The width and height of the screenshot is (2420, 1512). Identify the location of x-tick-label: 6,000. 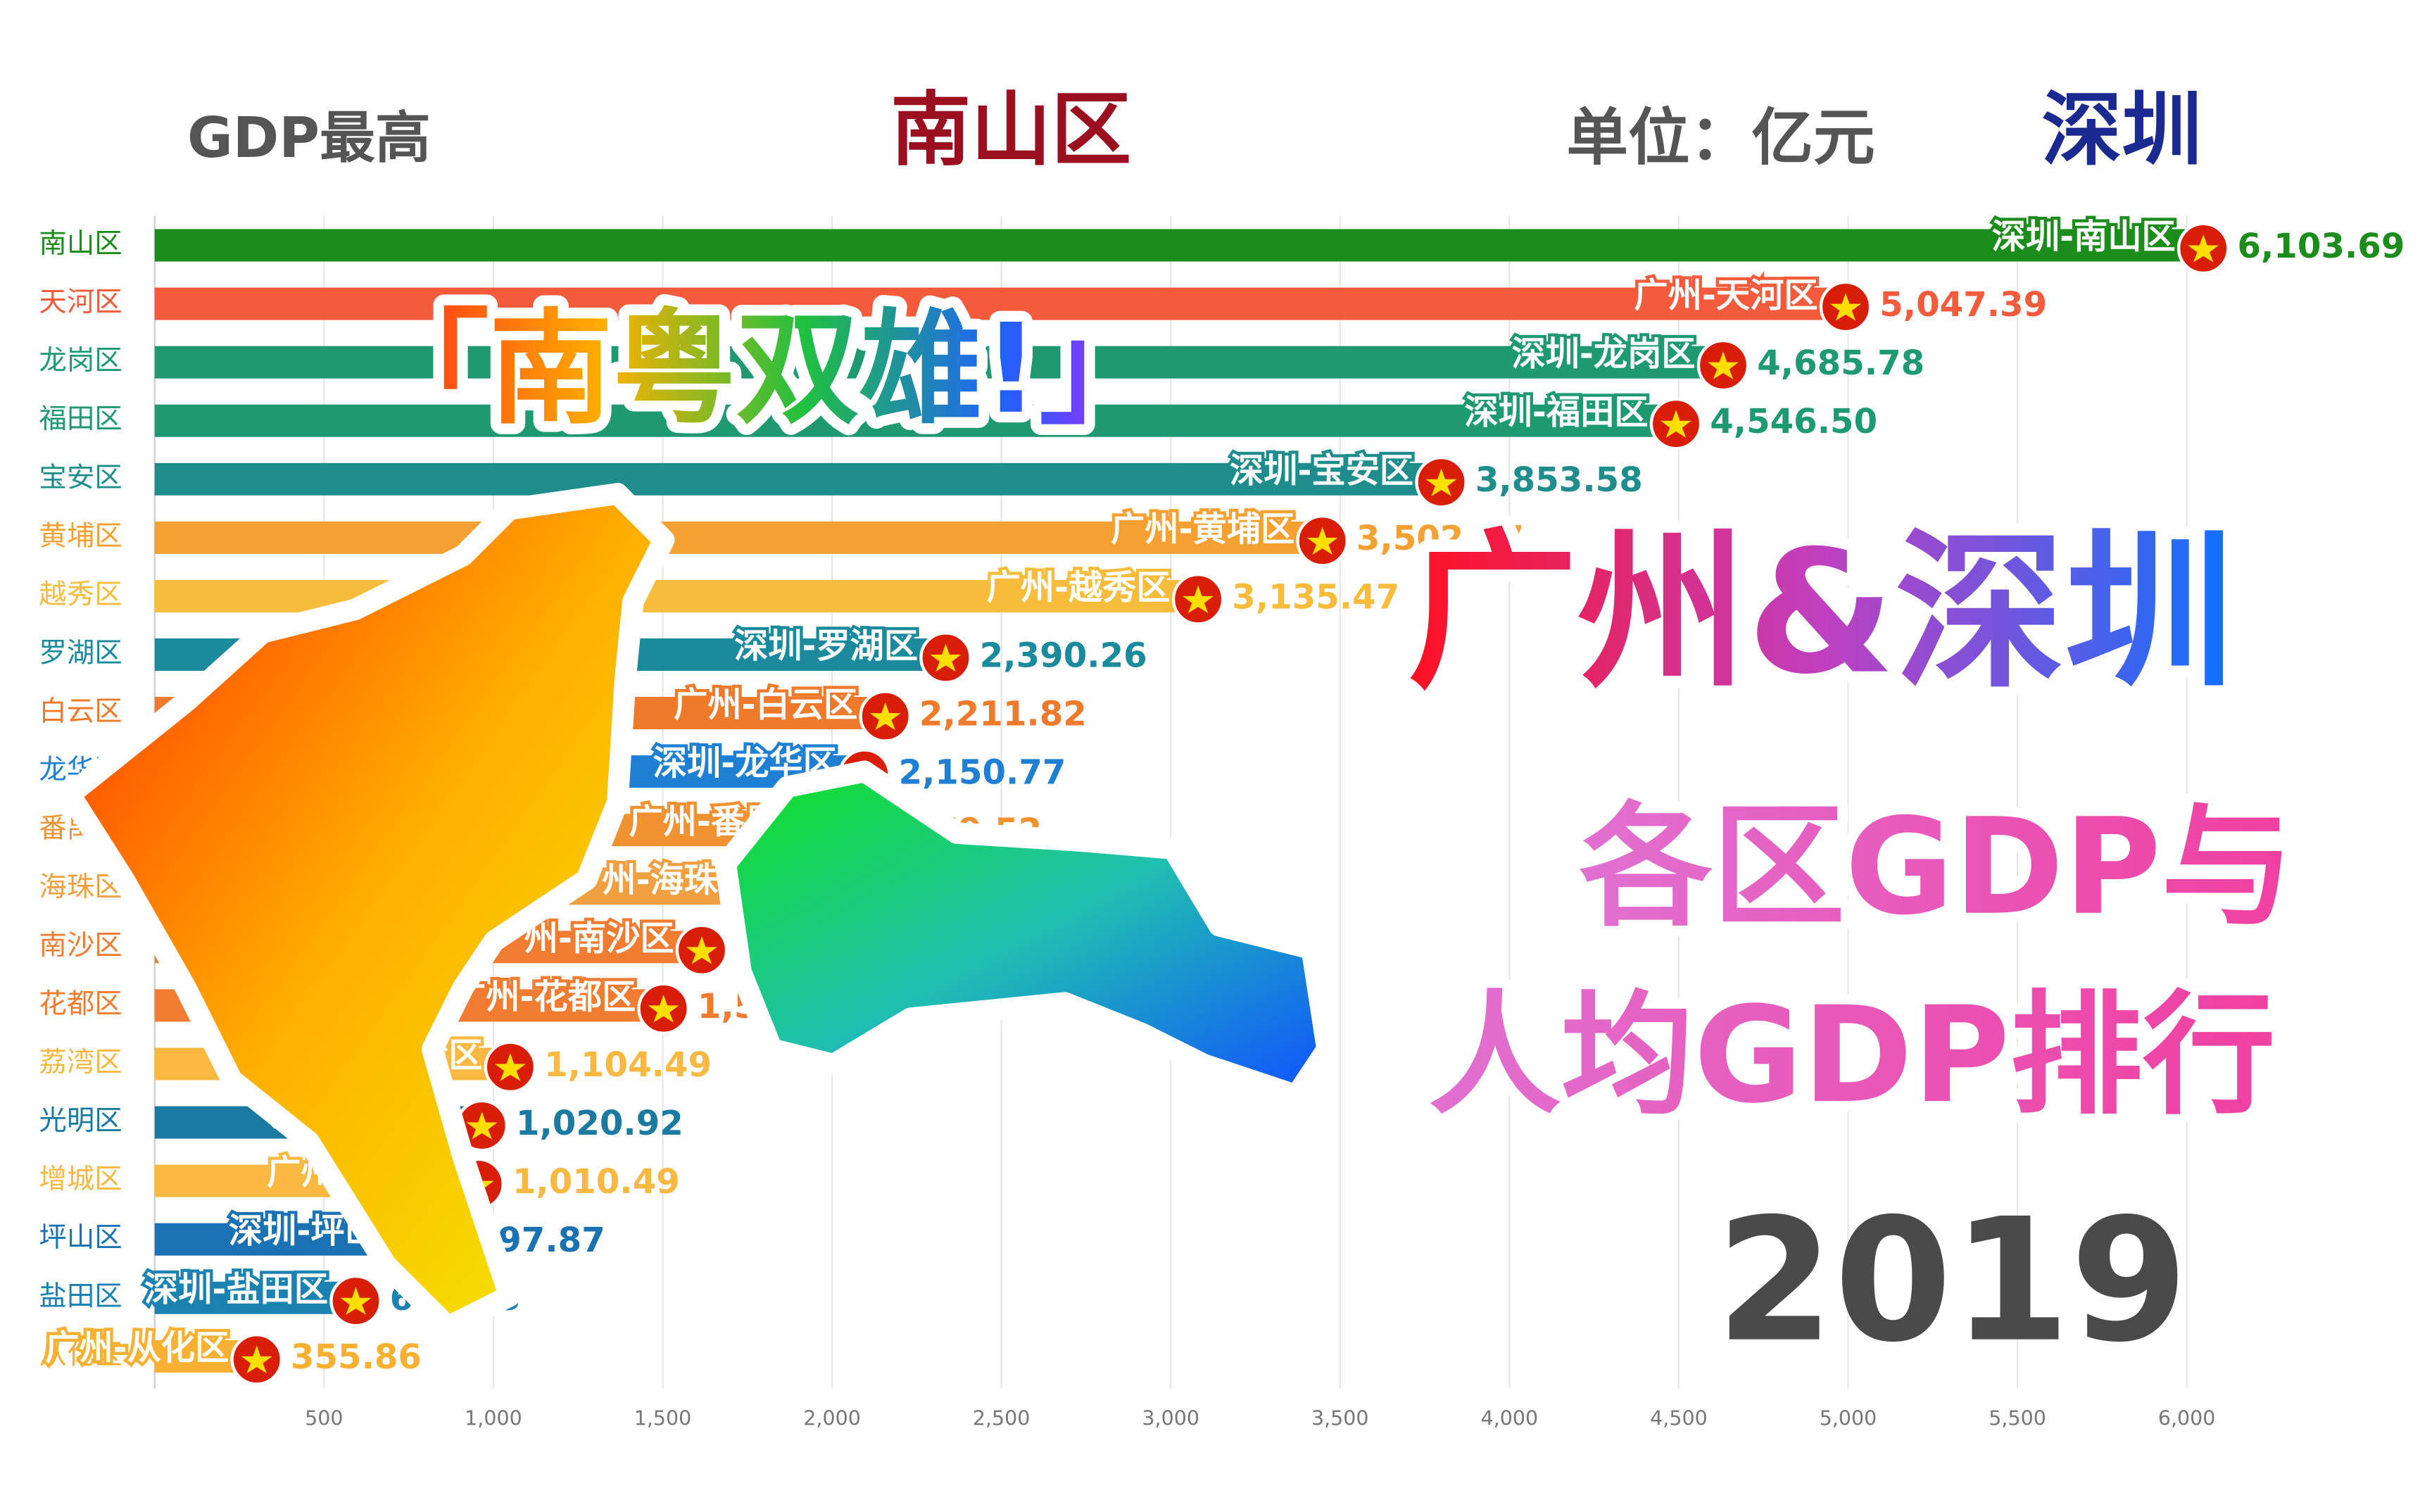
(2187, 1418).